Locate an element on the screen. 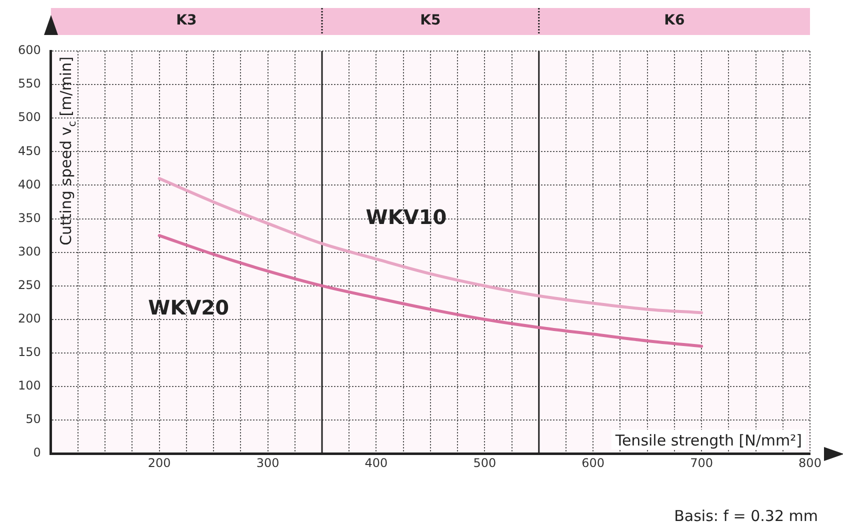 This screenshot has width=843, height=526. y-tick-label: 100 is located at coordinates (29, 385).